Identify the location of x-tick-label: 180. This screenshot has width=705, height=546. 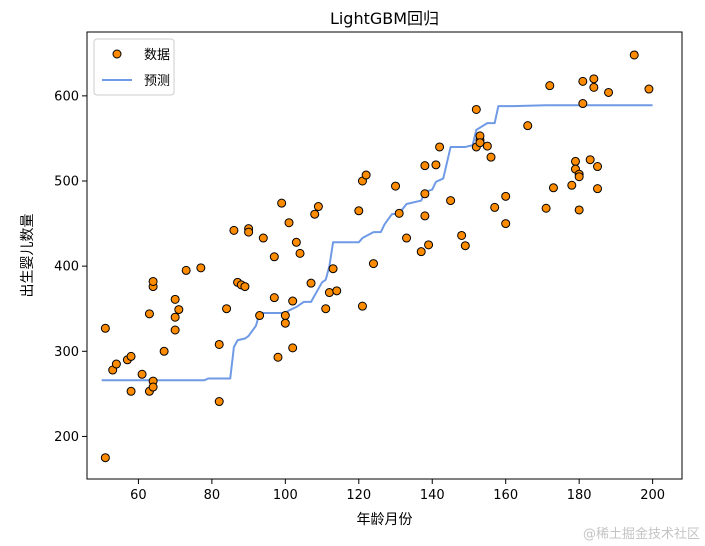
(579, 495).